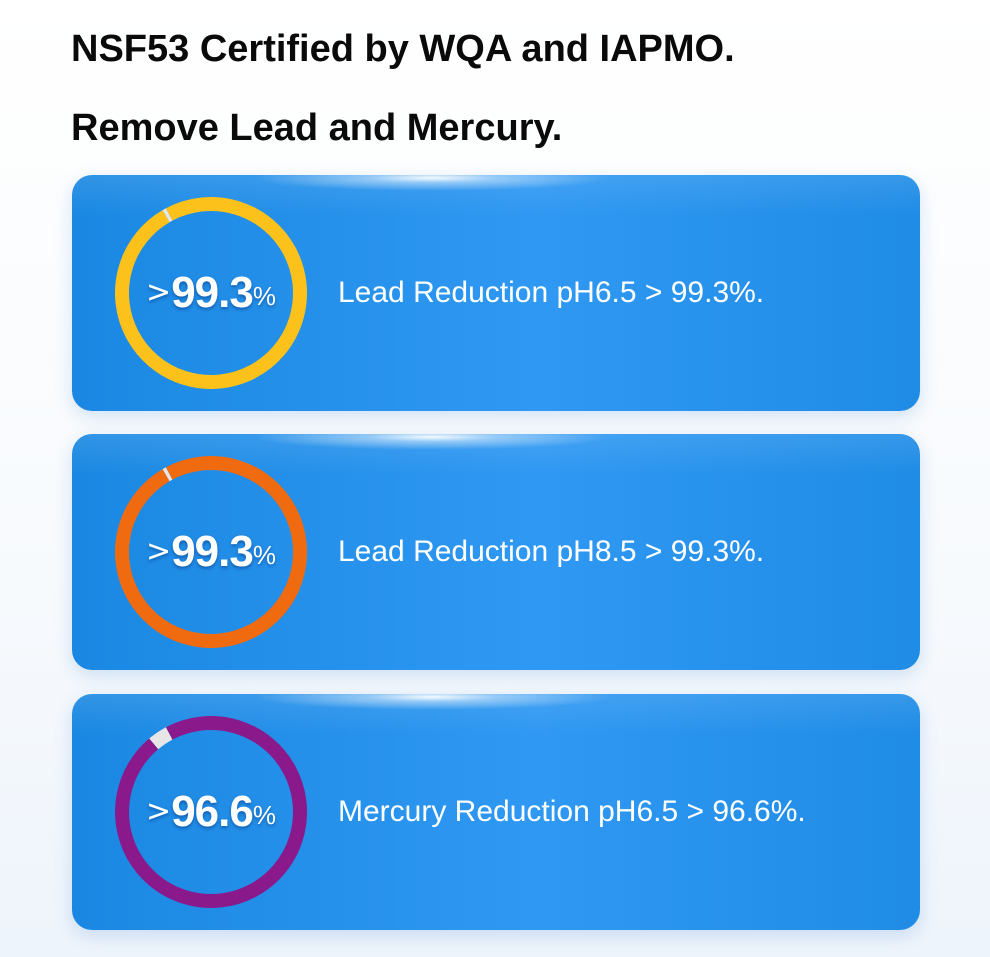 Image resolution: width=990 pixels, height=957 pixels. What do you see at coordinates (551, 551) in the screenshot?
I see `card-description: Lead Reduction pH8.5 > 99.3%.` at bounding box center [551, 551].